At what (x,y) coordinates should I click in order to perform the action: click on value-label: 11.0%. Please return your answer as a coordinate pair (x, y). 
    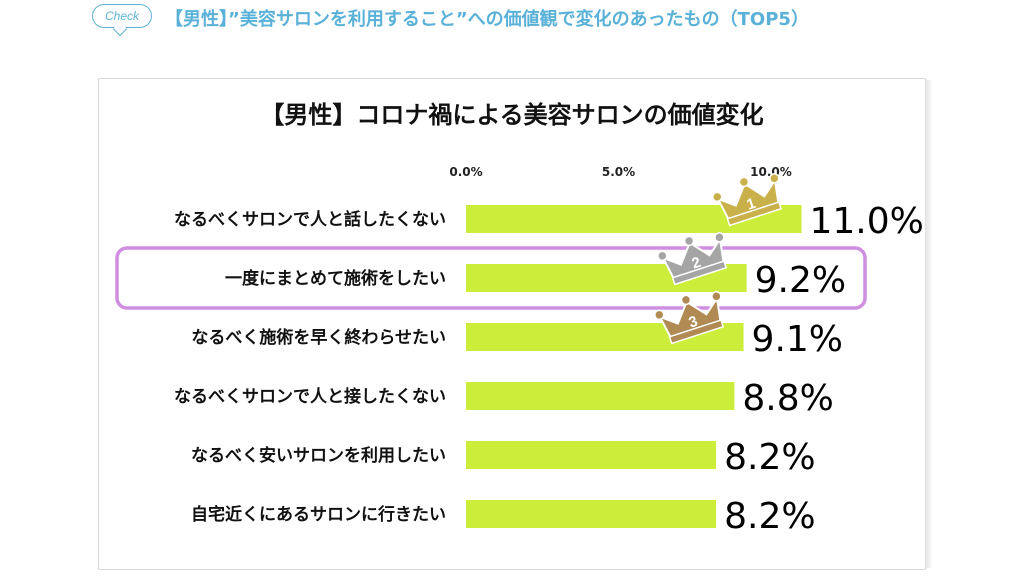
    Looking at the image, I should click on (867, 221).